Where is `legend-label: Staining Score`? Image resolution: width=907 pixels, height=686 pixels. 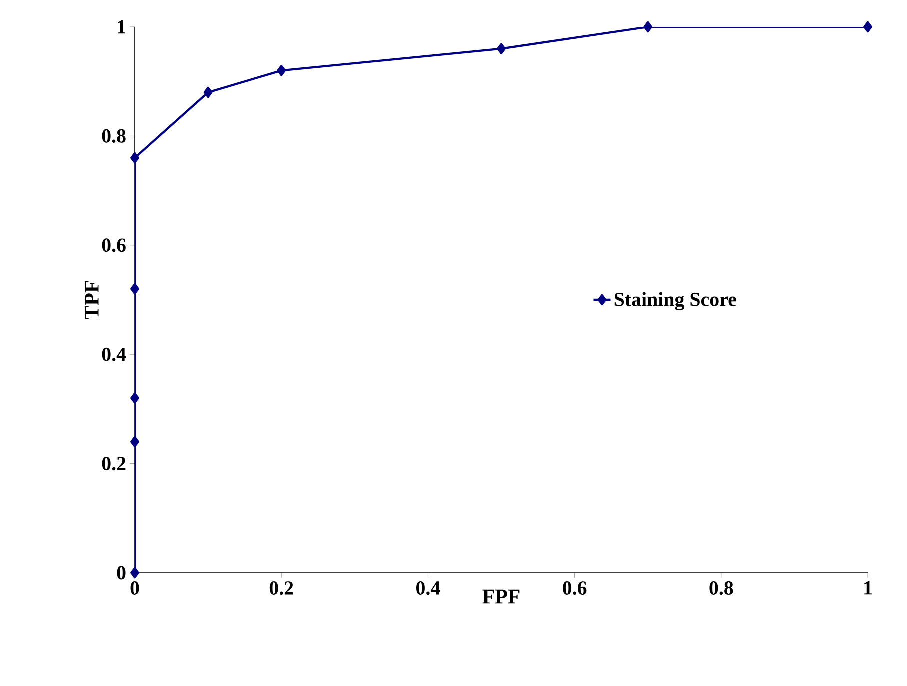 legend-label: Staining Score is located at coordinates (675, 301).